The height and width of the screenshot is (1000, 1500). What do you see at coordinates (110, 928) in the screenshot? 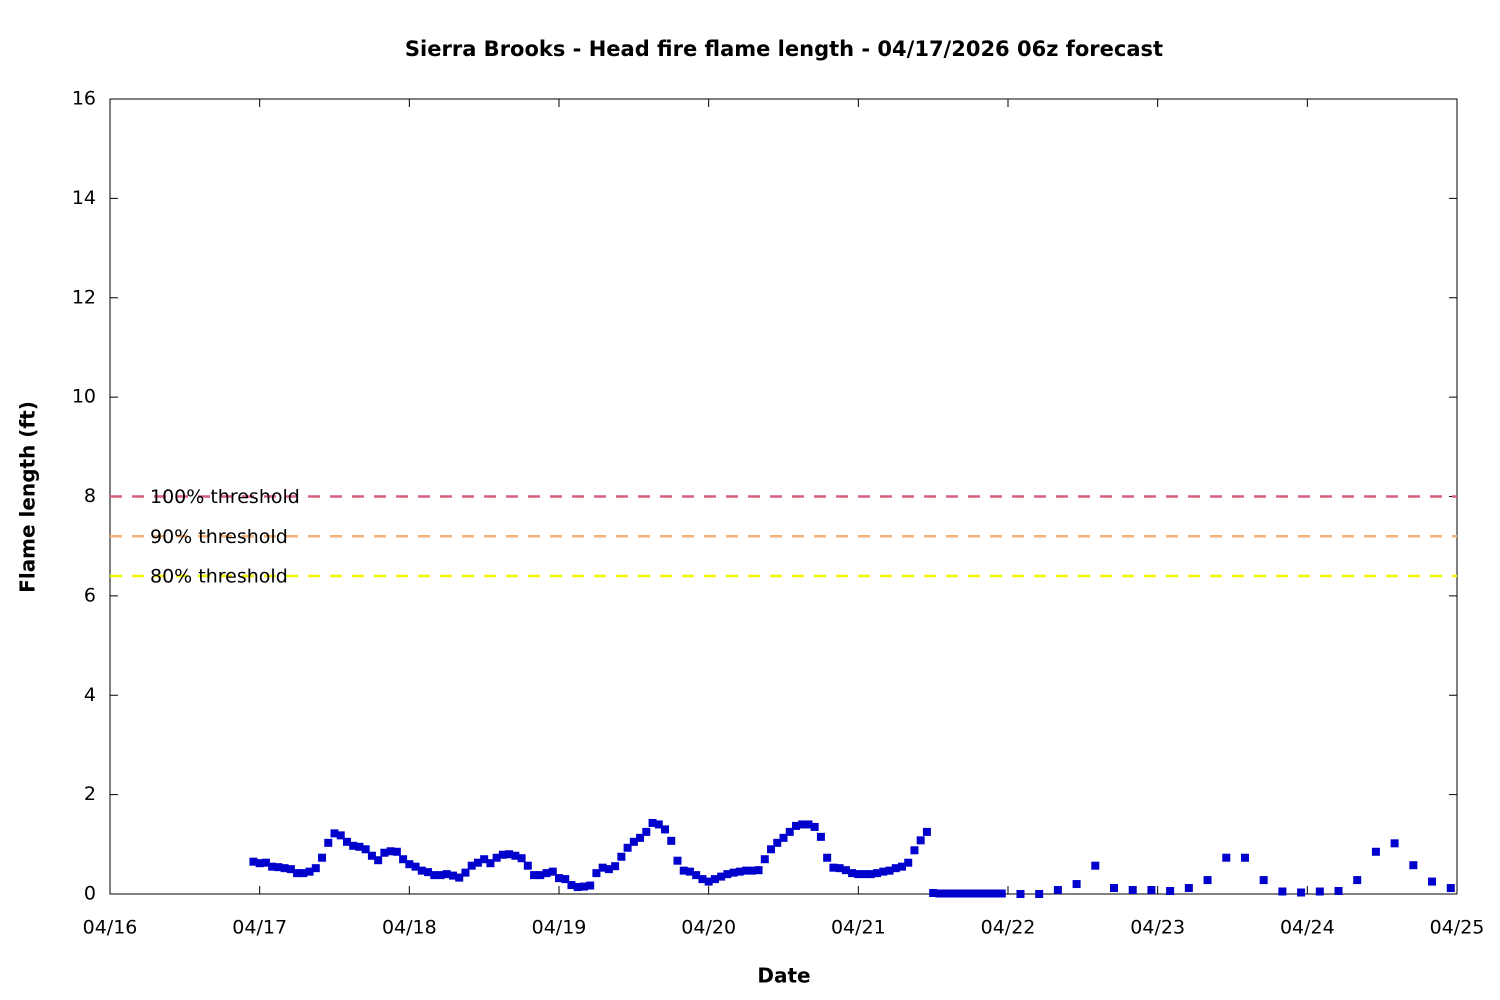
I see `x-tick-label: 04/16` at bounding box center [110, 928].